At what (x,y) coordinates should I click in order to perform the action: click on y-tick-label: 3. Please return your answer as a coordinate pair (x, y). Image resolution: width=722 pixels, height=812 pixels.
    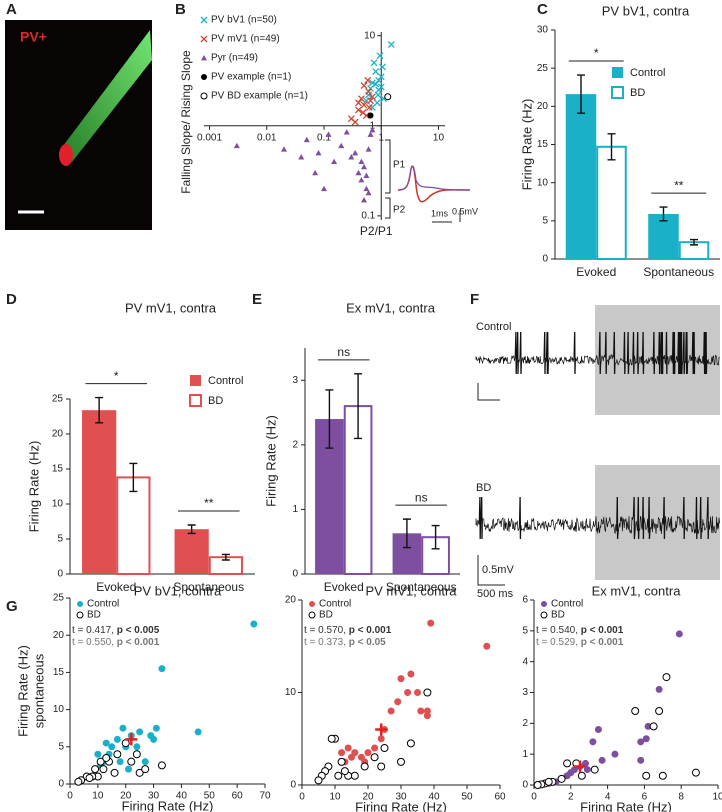
    Looking at the image, I should click on (295, 380).